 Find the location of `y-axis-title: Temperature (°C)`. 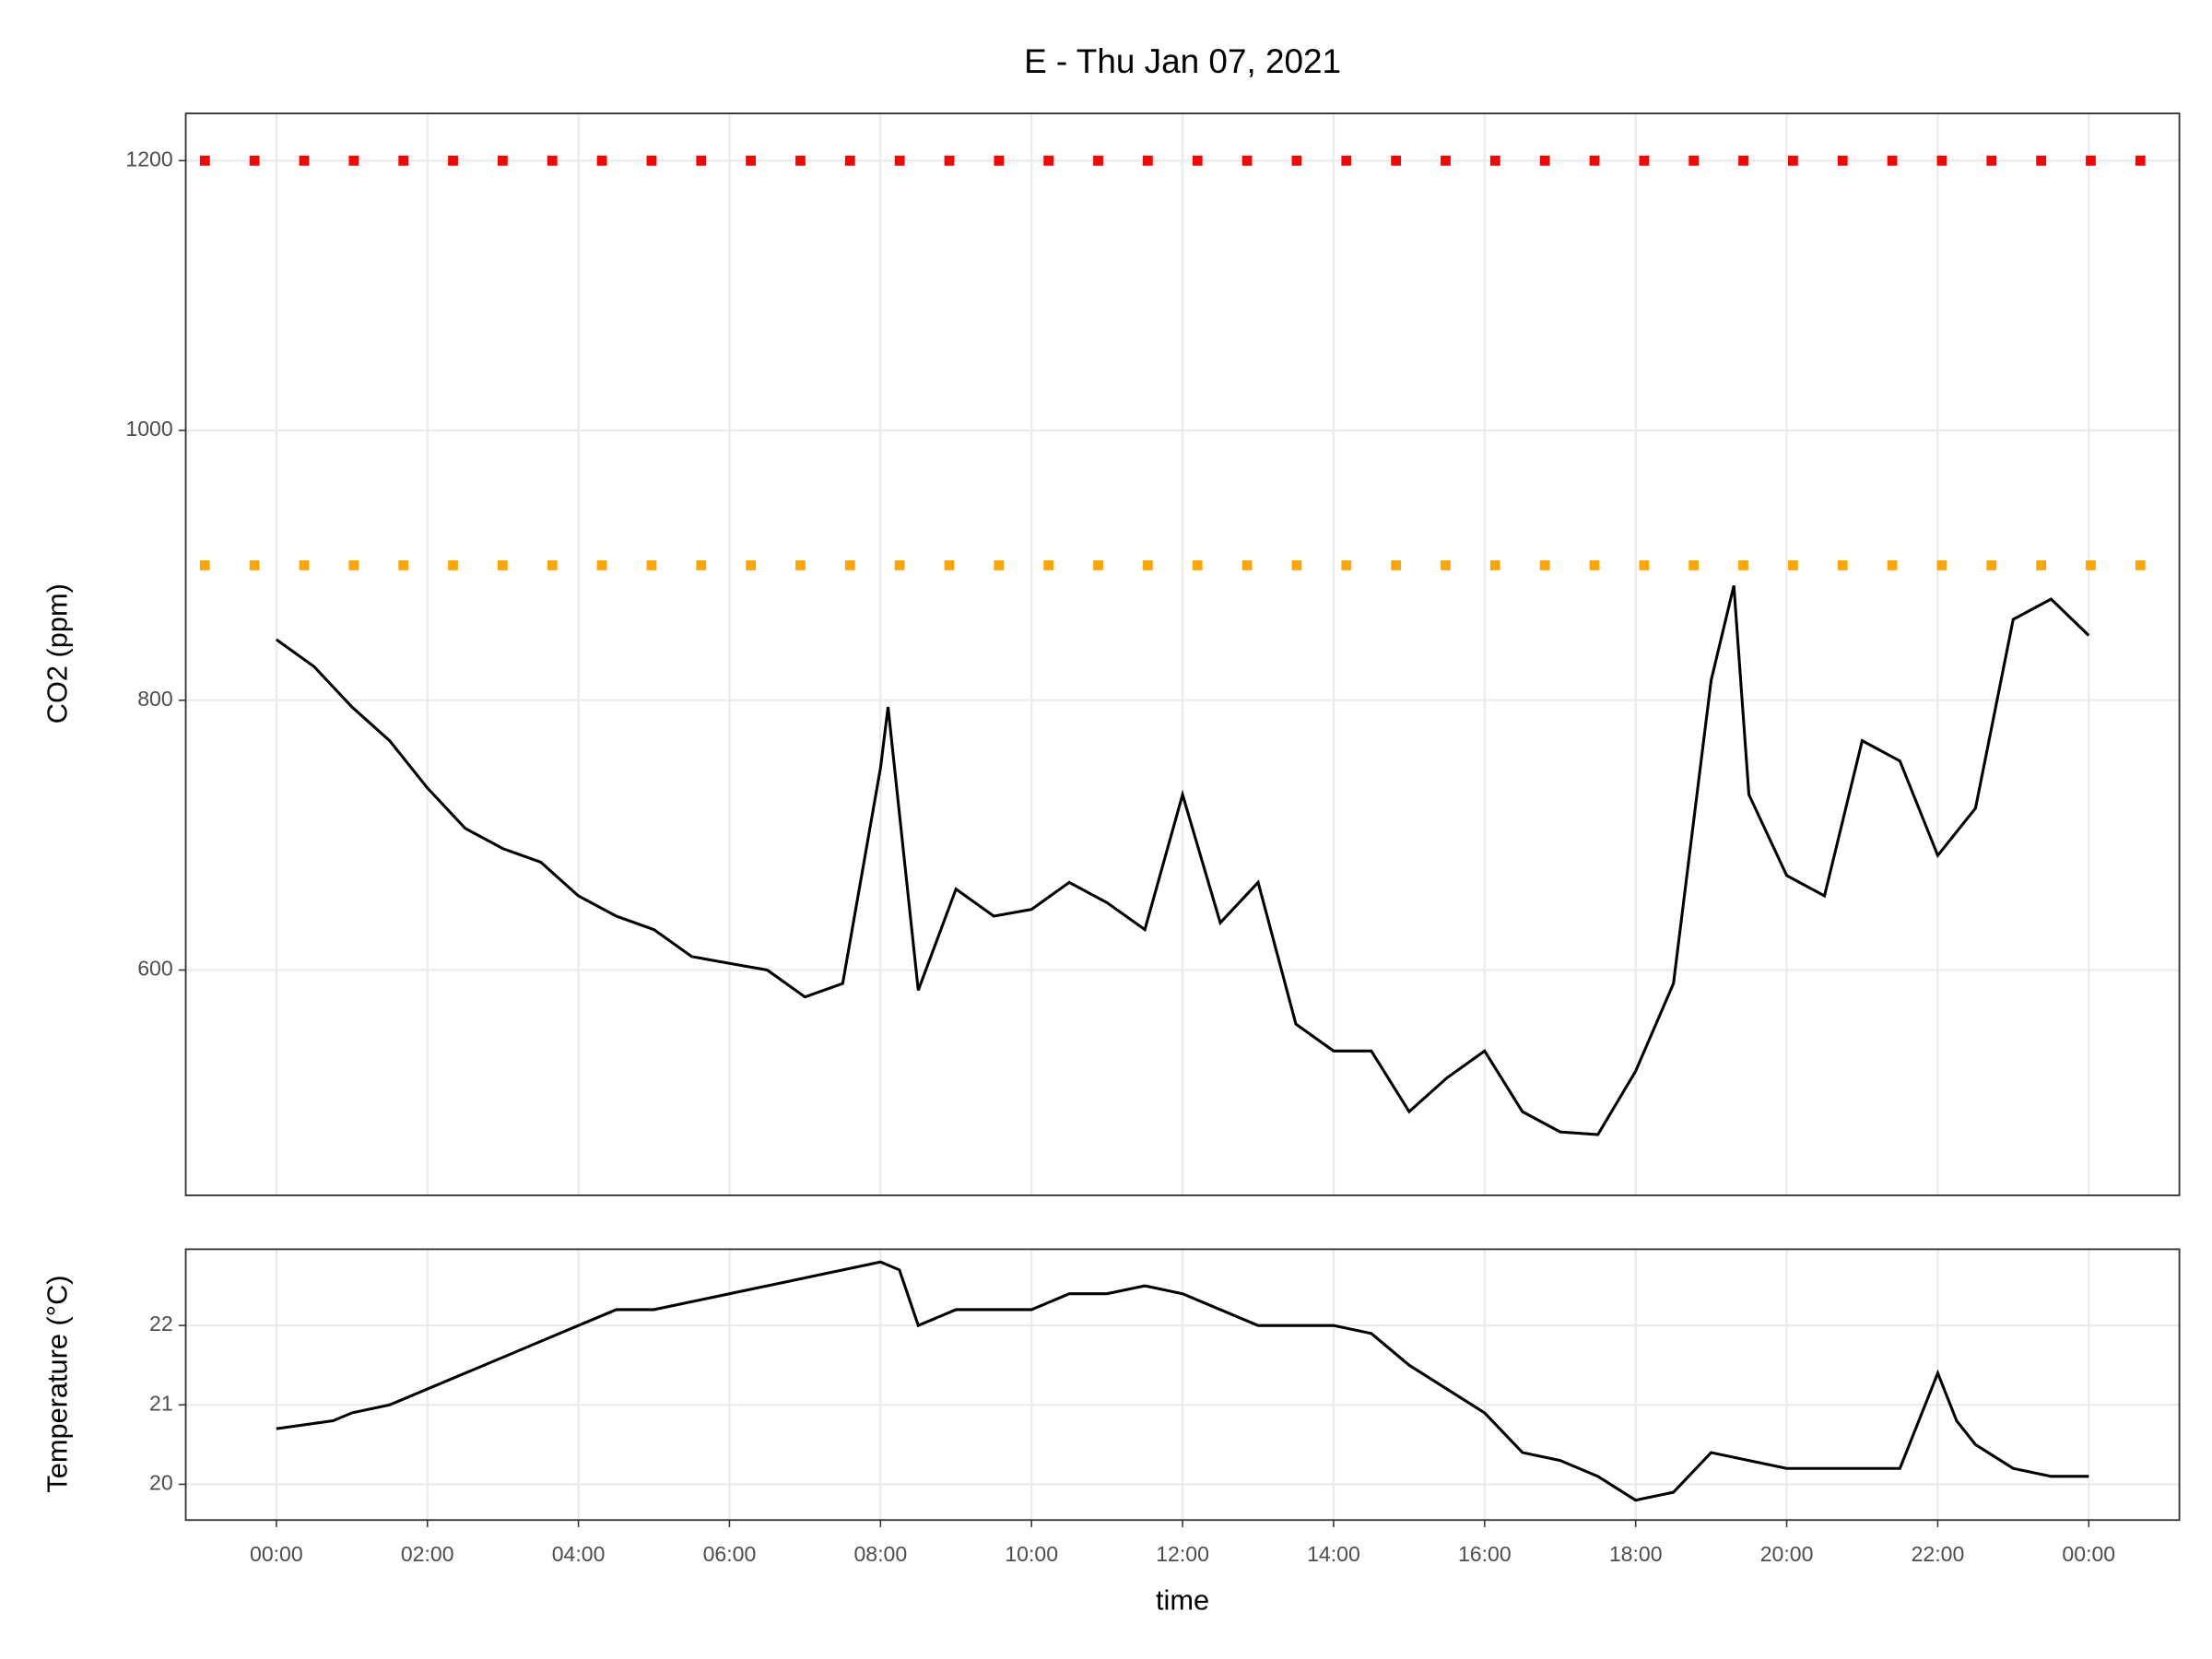

y-axis-title: Temperature (°C) is located at coordinates (57, 1383).